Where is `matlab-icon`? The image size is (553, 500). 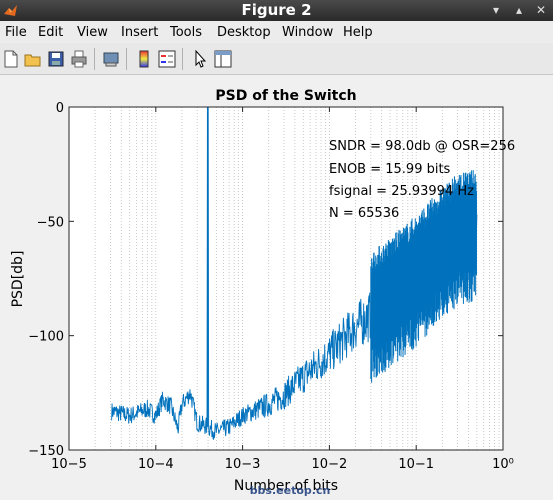 matlab-icon is located at coordinates (10, 10).